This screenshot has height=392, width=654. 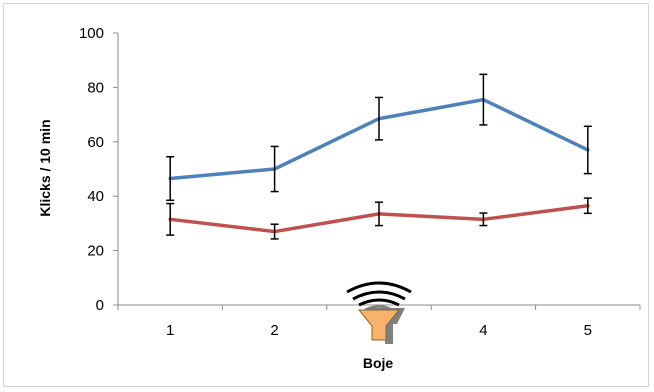 I want to click on x-tick-label: 2, so click(x=274, y=330).